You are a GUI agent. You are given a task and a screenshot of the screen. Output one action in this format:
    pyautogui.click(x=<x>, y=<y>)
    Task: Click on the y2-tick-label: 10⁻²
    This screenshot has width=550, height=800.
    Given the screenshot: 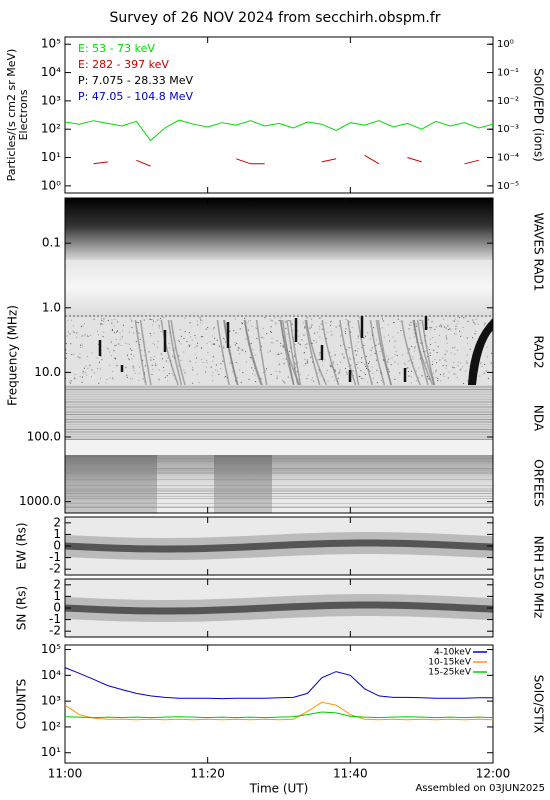 What is the action you would take?
    pyautogui.click(x=508, y=101)
    